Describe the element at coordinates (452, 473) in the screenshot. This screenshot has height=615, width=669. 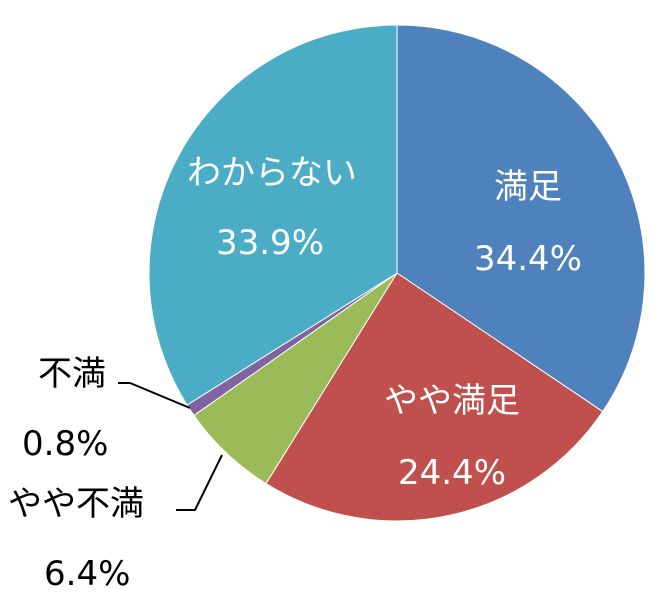
I see `slice-label-yaya-manzoku-value: 24.4%` at that location.